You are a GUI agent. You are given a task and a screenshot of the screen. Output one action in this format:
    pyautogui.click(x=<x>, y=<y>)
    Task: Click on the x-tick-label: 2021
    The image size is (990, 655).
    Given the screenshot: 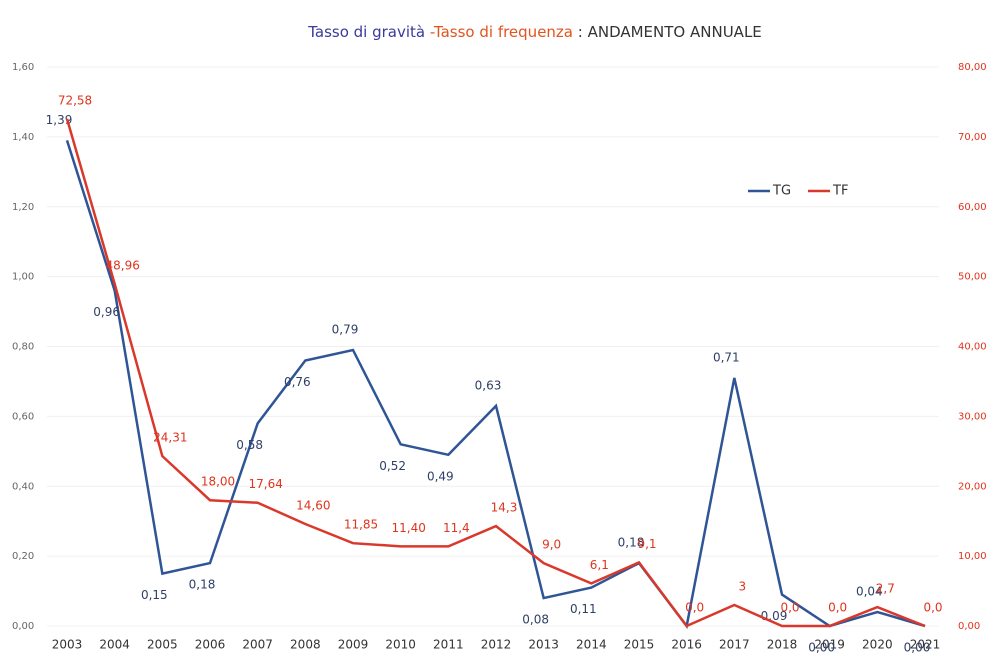 What is the action you would take?
    pyautogui.click(x=925, y=645)
    